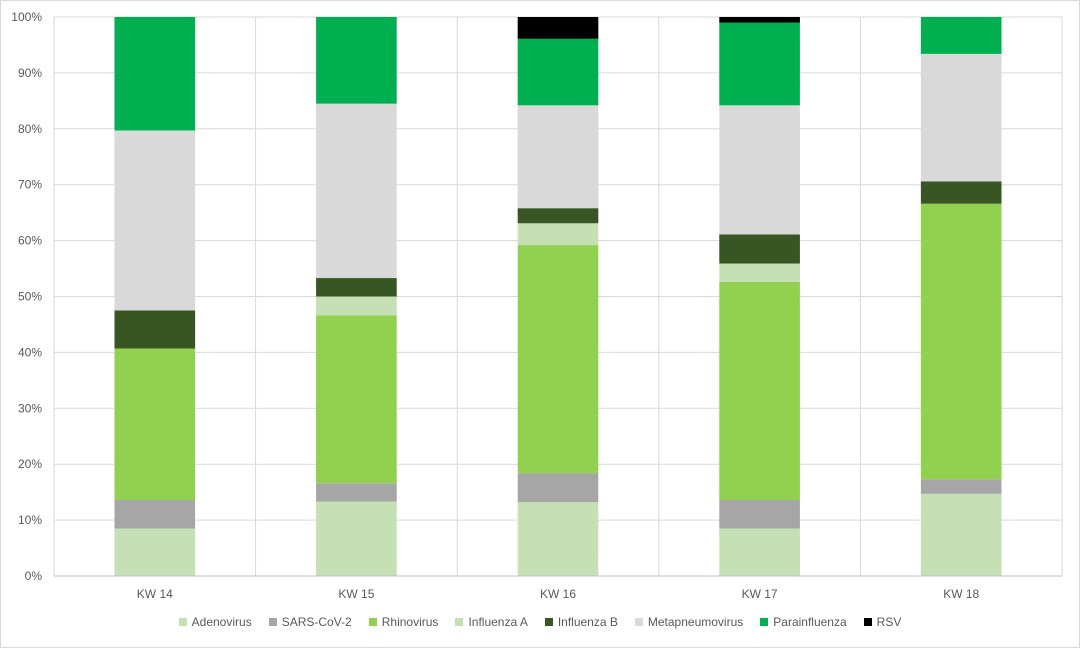 Image resolution: width=1080 pixels, height=648 pixels. Describe the element at coordinates (30, 73) in the screenshot. I see `y-tick-label: 90%` at that location.